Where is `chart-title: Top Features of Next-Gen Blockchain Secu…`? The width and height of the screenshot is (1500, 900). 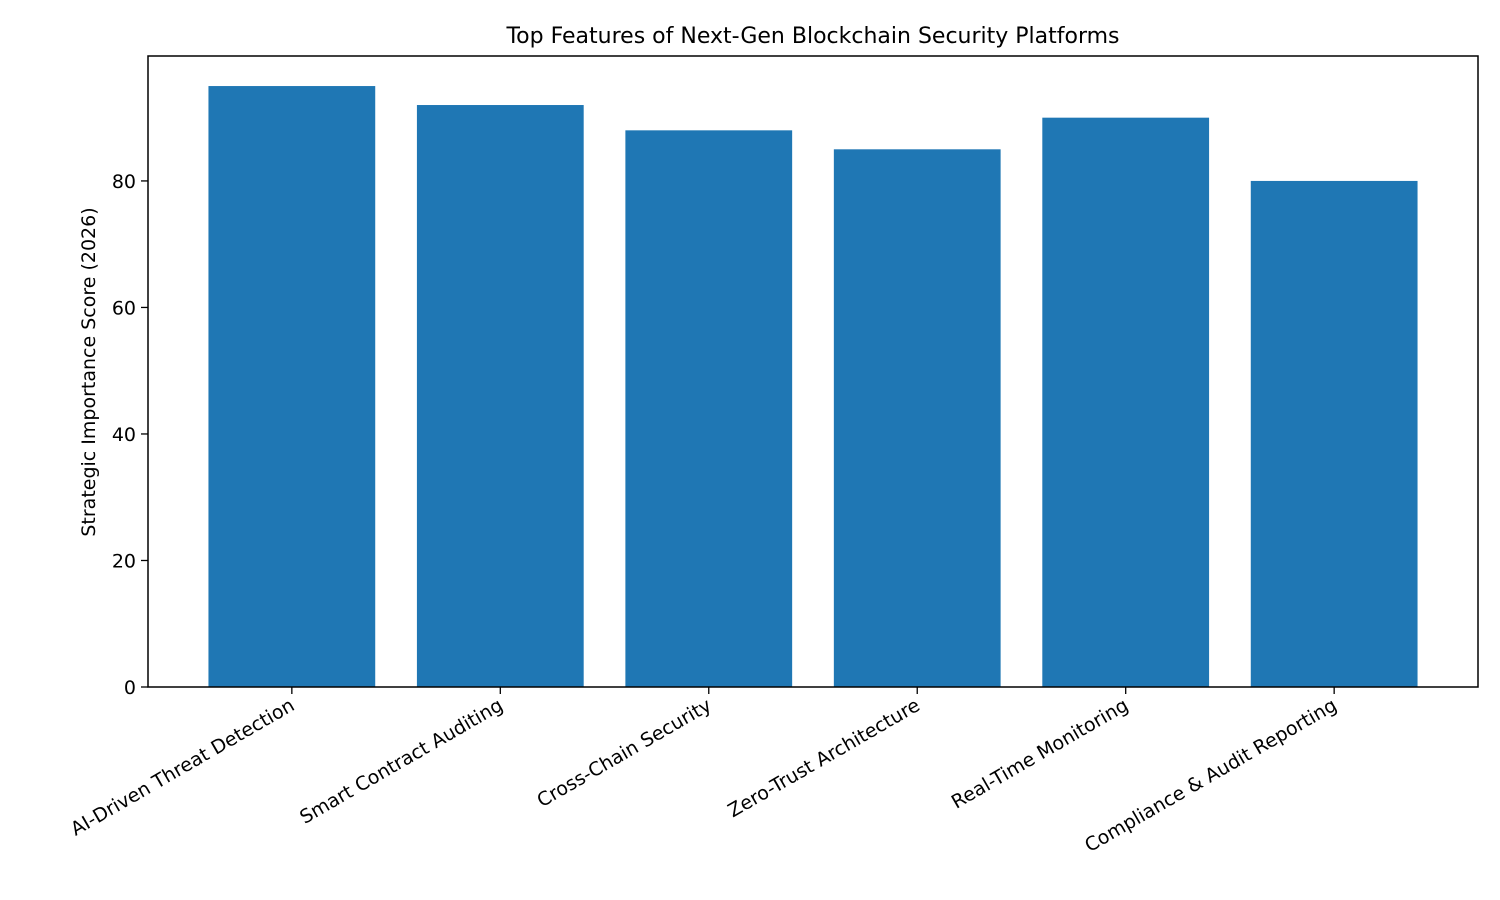
chart-title: Top Features of Next-Gen Blockchain Secu… is located at coordinates (812, 36).